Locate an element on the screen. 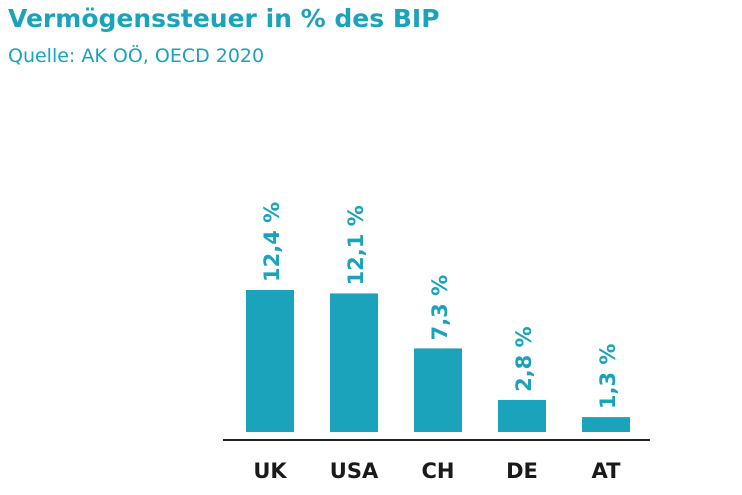 The height and width of the screenshot is (495, 742). bar-ch is located at coordinates (438, 390).